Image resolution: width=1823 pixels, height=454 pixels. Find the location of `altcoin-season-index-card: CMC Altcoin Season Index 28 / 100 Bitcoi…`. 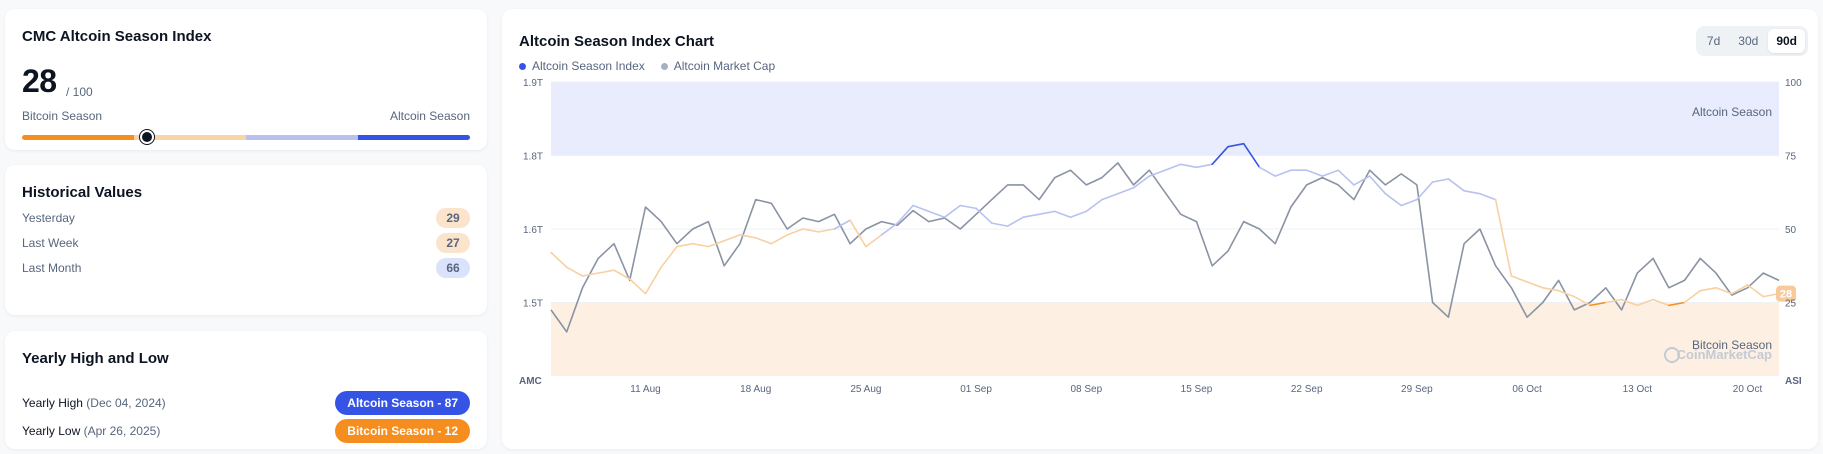

altcoin-season-index-card: CMC Altcoin Season Index 28 / 100 Bitcoi… is located at coordinates (246, 79).